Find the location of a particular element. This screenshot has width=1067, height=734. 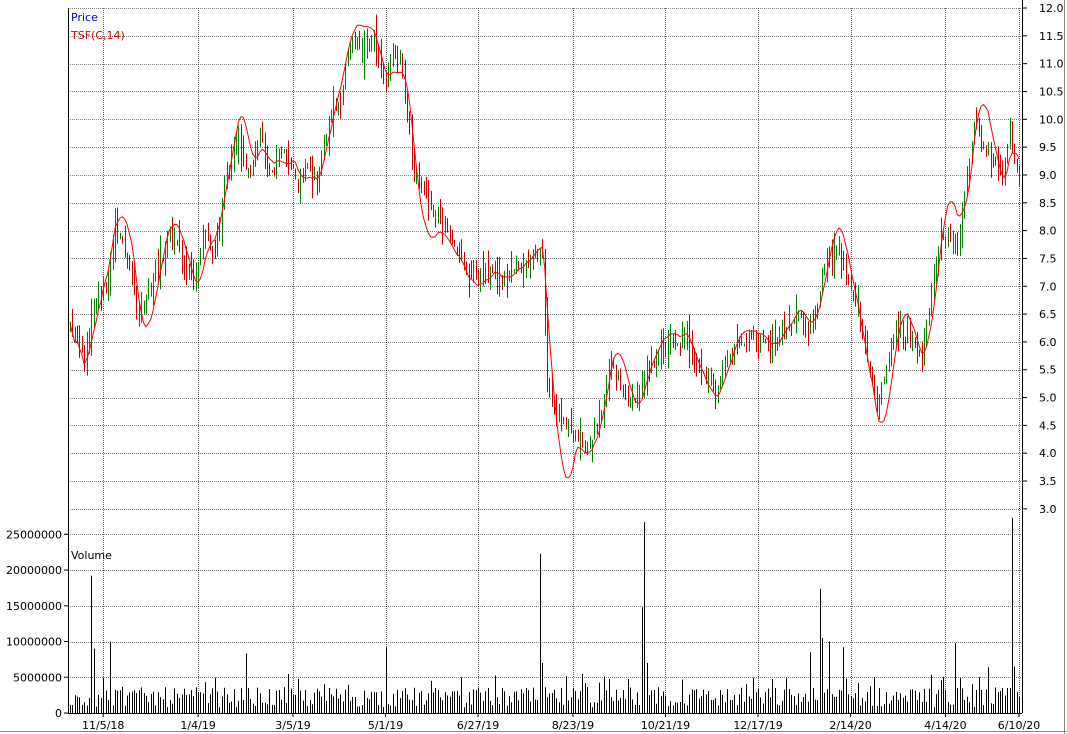

volume-label: Volume is located at coordinates (91, 555).